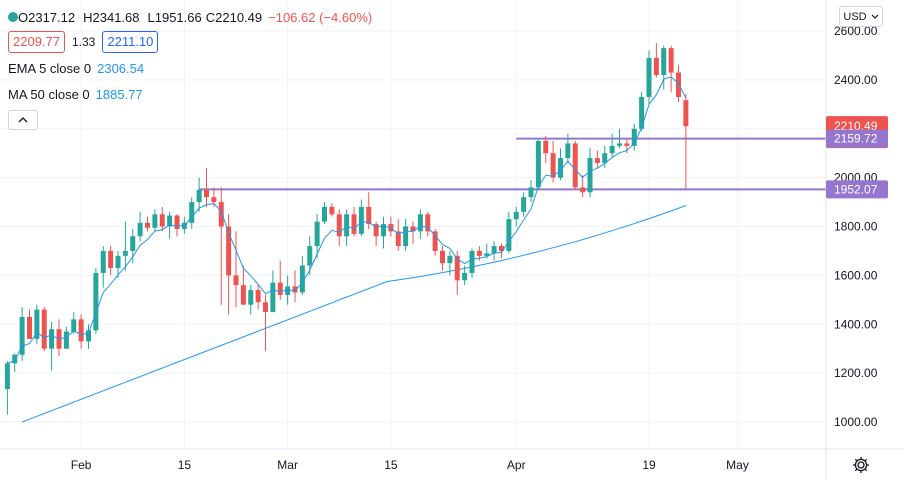 This screenshot has height=480, width=904. What do you see at coordinates (36, 42) in the screenshot?
I see `sell-button: 2209.77` at bounding box center [36, 42].